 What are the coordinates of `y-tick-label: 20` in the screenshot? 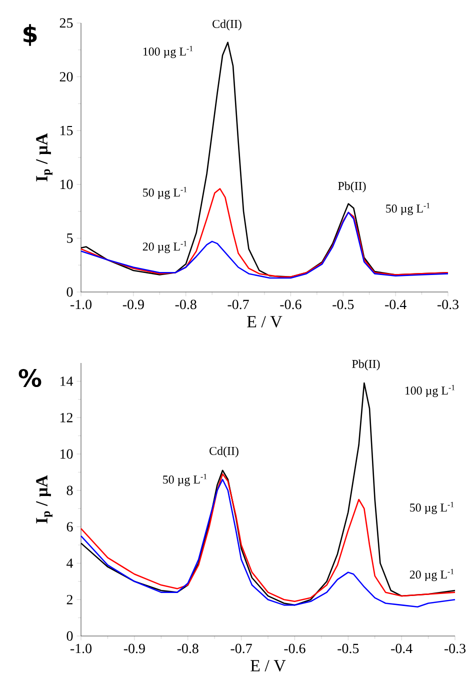 It's located at (66, 77).